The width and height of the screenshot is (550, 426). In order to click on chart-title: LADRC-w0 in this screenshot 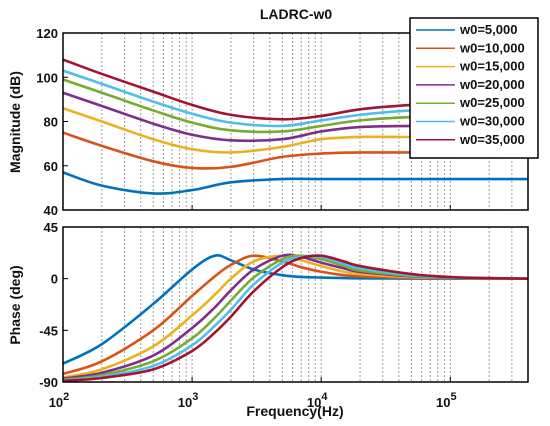, I will do `click(296, 14)`.